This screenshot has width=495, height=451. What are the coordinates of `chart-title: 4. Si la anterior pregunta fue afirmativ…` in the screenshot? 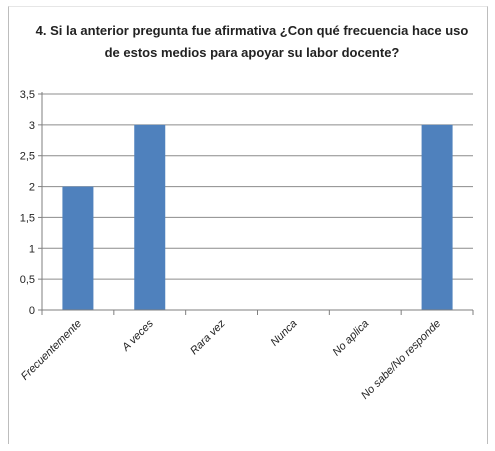 It's located at (252, 41).